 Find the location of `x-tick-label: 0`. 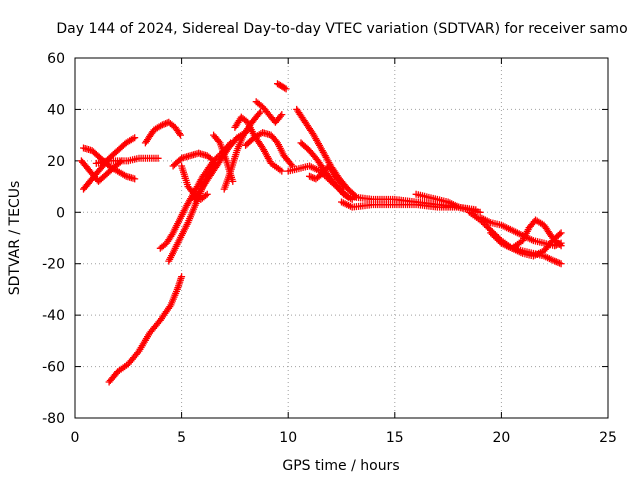

x-tick-label: 0 is located at coordinates (75, 438).